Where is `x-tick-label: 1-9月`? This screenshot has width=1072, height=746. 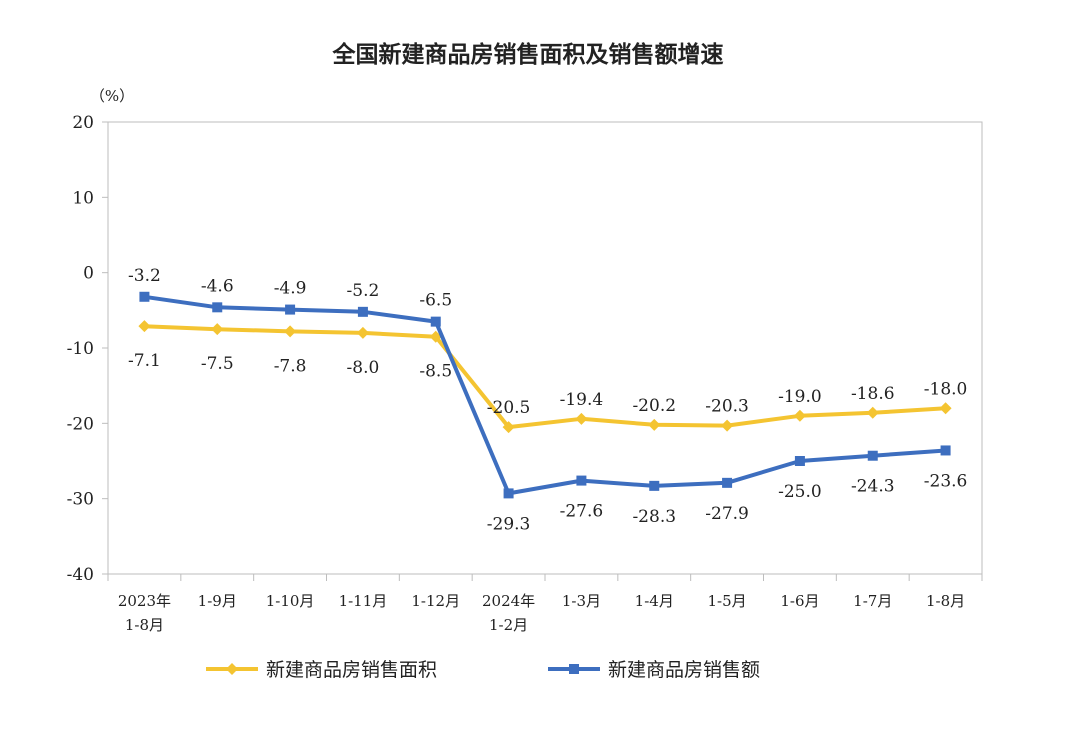 x-tick-label: 1-9月 is located at coordinates (217, 601).